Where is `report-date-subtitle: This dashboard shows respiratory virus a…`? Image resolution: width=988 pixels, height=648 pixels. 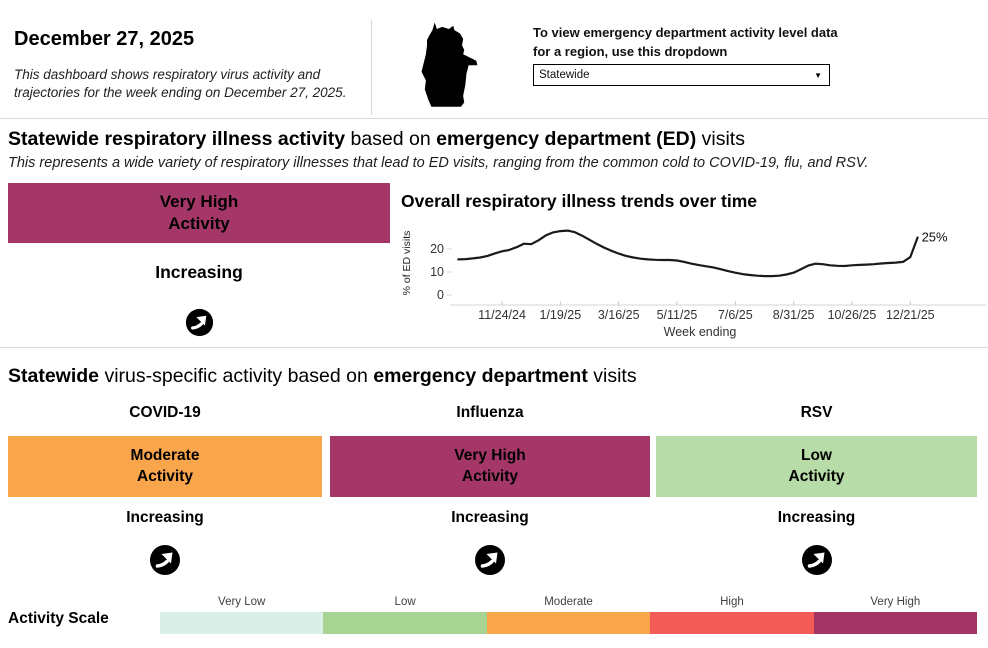
report-date-subtitle: This dashboard shows respiratory virus a… is located at coordinates (180, 84).